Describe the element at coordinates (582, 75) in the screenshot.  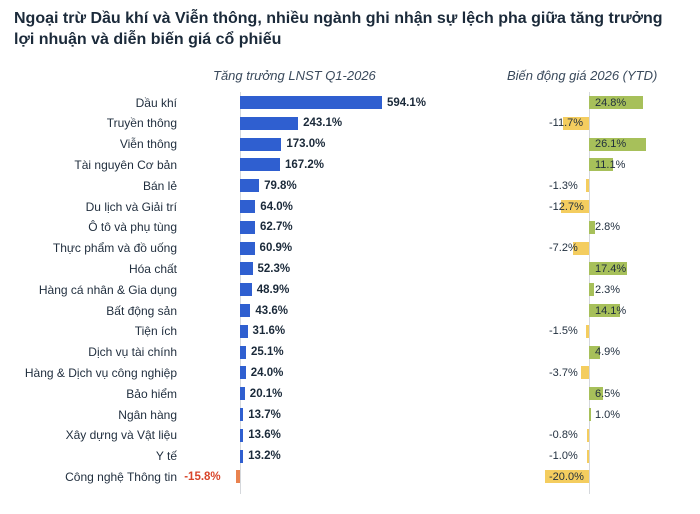
I see `price-change-header: Biến động giá 2026 (YTD)` at that location.